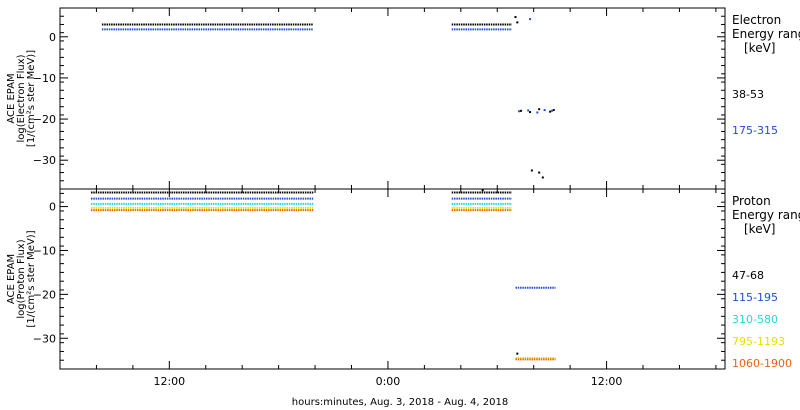  I want to click on electron-legend-title: [keV], so click(759, 48).